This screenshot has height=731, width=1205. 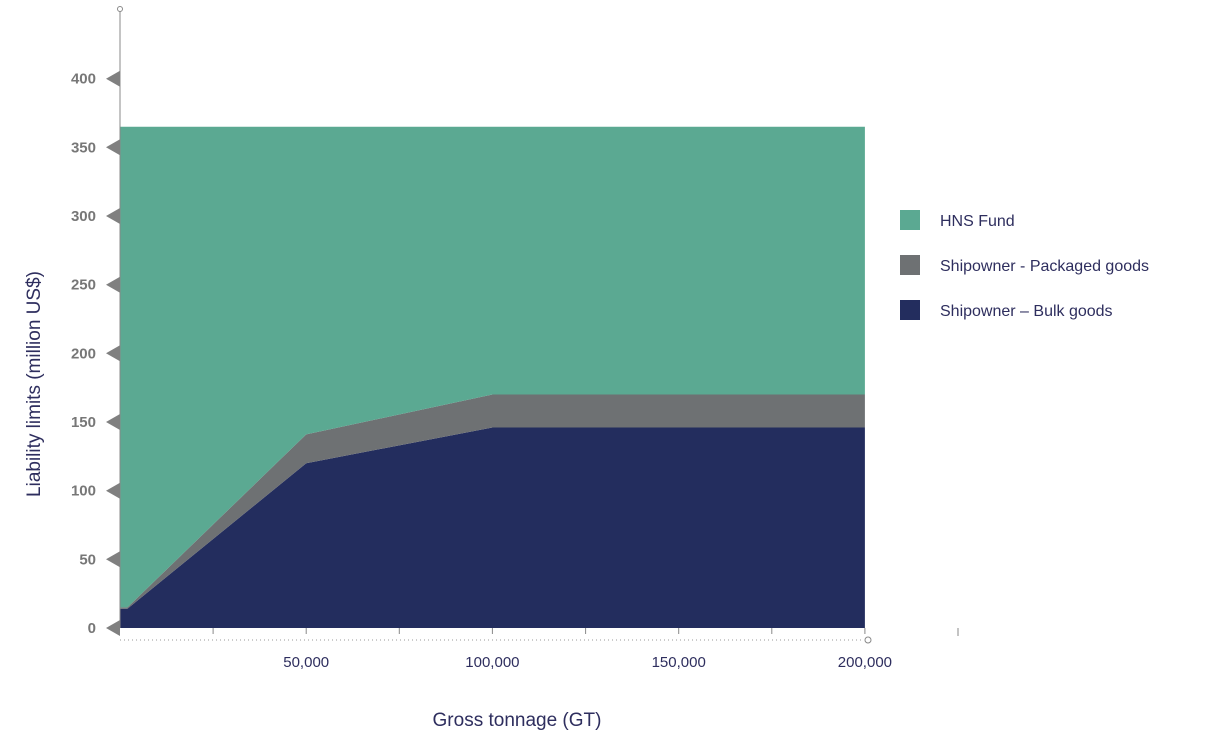 I want to click on y-tick-label: 350, so click(x=83, y=147).